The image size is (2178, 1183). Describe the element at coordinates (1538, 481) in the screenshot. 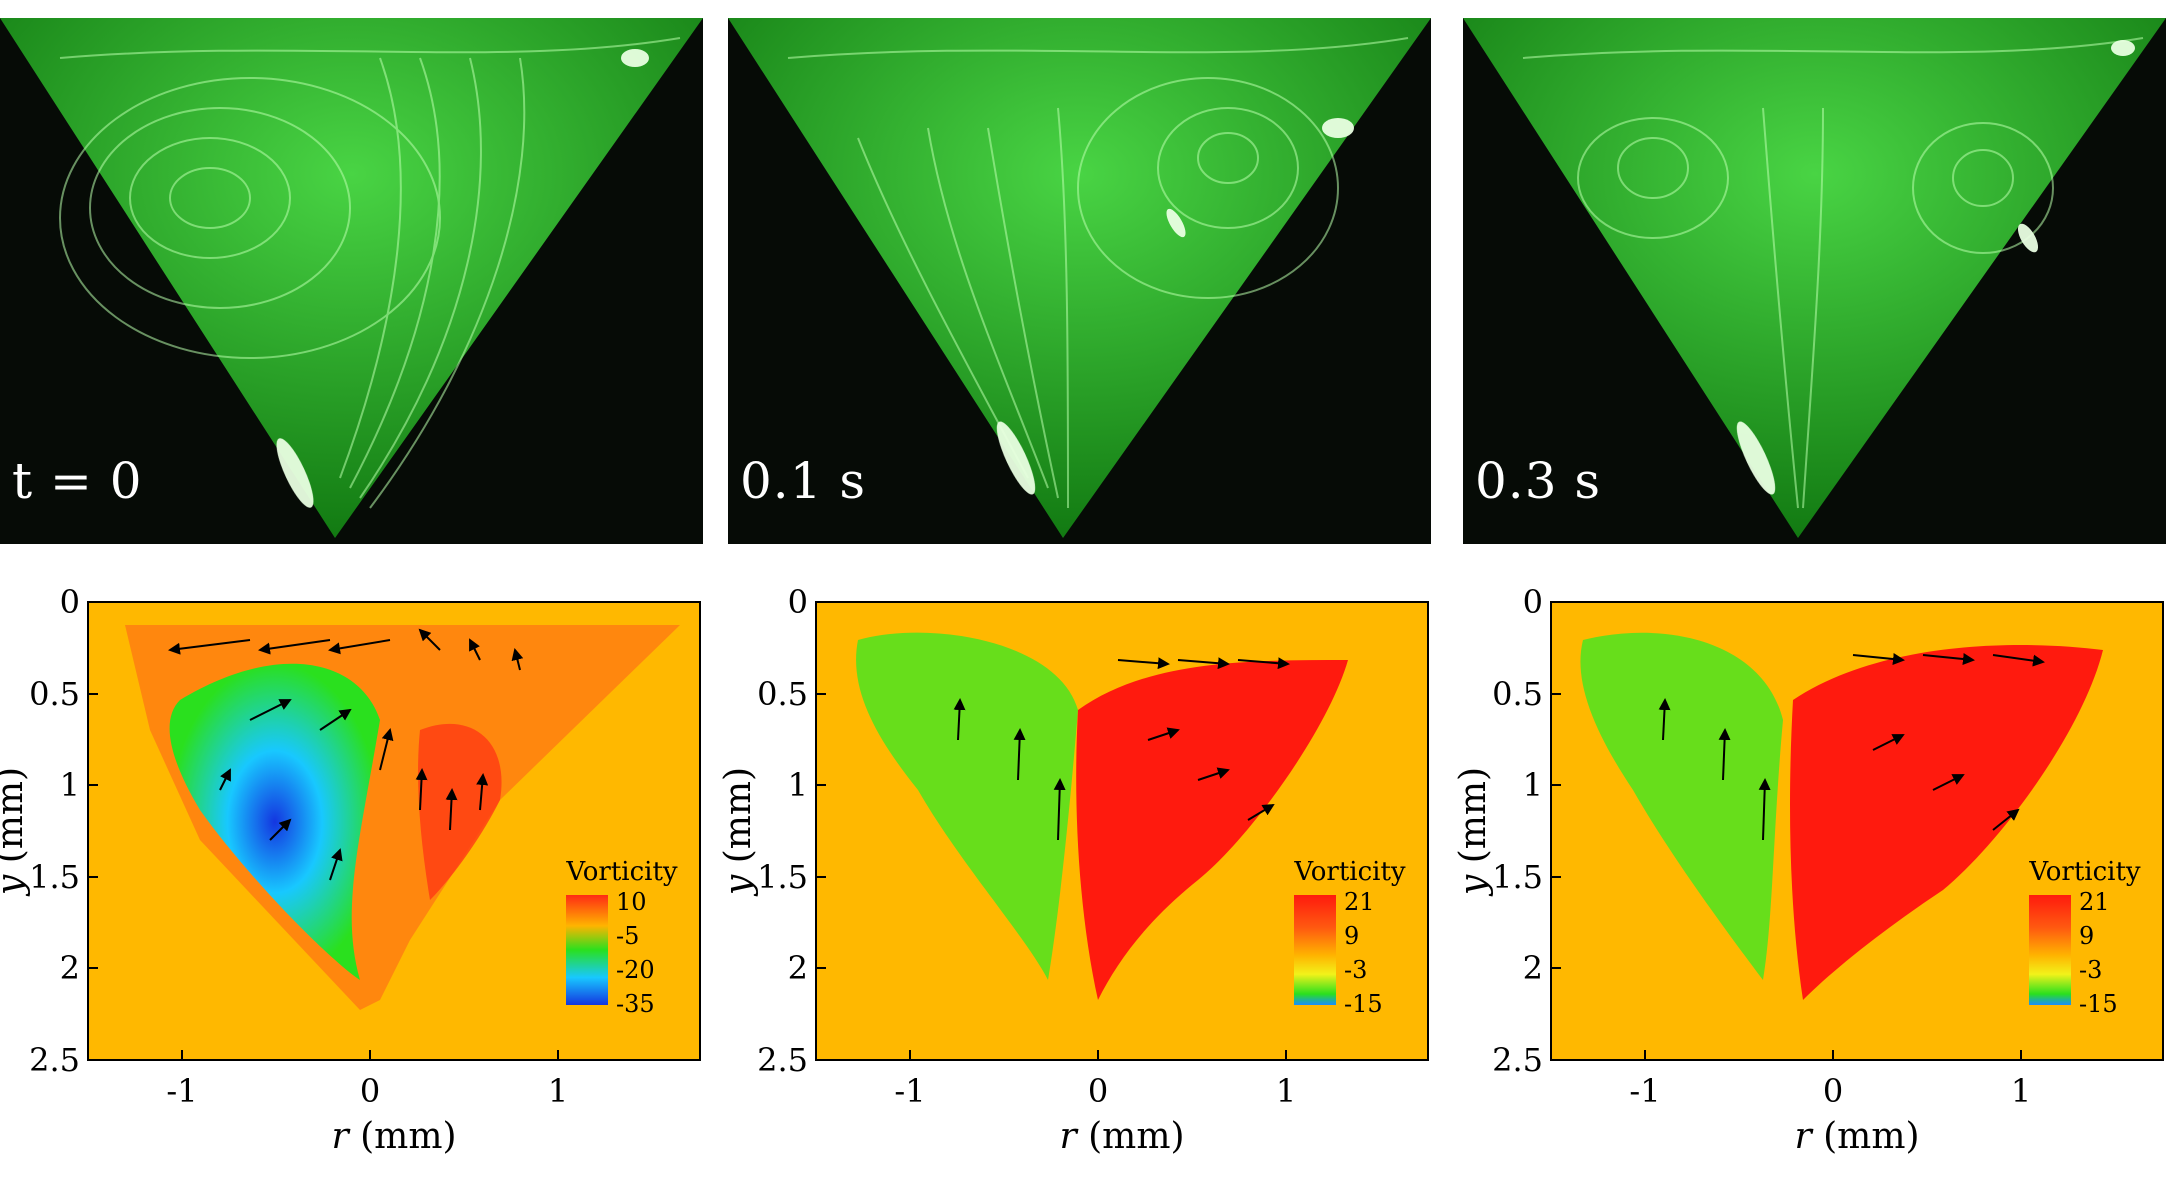

I see `time-label: 0.3 s` at that location.